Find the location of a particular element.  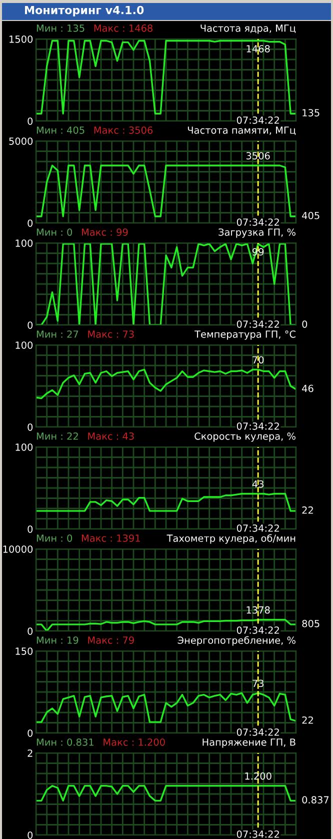

text: Мин : 22 is located at coordinates (57, 436).